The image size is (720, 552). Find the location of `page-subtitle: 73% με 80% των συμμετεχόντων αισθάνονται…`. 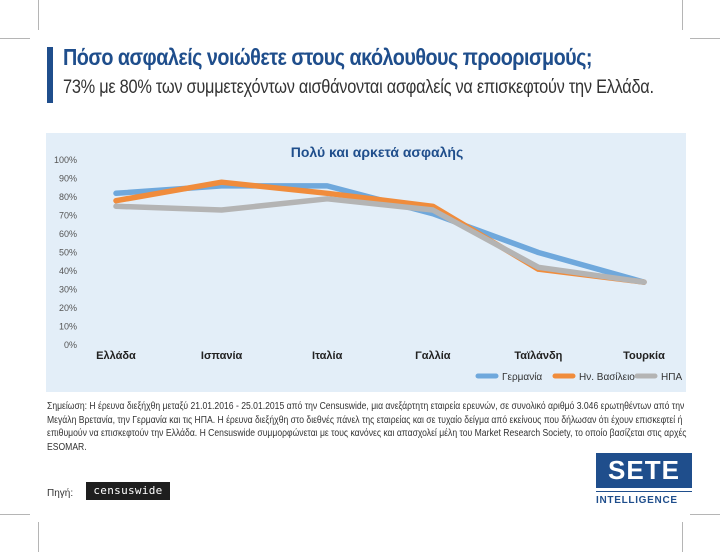

page-subtitle: 73% με 80% των συμμετεχόντων αισθάνονται… is located at coordinates (358, 87).